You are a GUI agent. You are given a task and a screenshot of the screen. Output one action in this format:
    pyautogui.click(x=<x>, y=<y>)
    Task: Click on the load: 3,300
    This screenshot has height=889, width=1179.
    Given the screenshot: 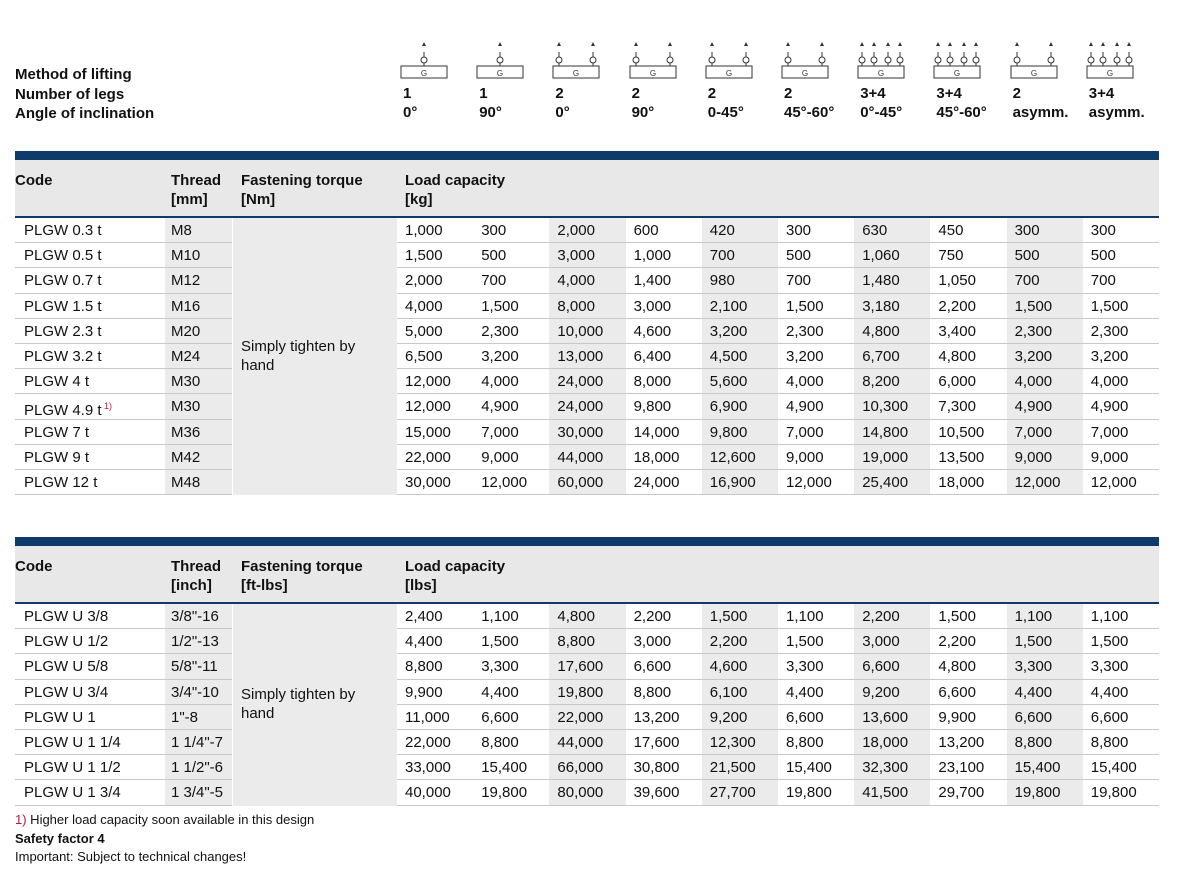 What is the action you would take?
    pyautogui.click(x=1033, y=667)
    